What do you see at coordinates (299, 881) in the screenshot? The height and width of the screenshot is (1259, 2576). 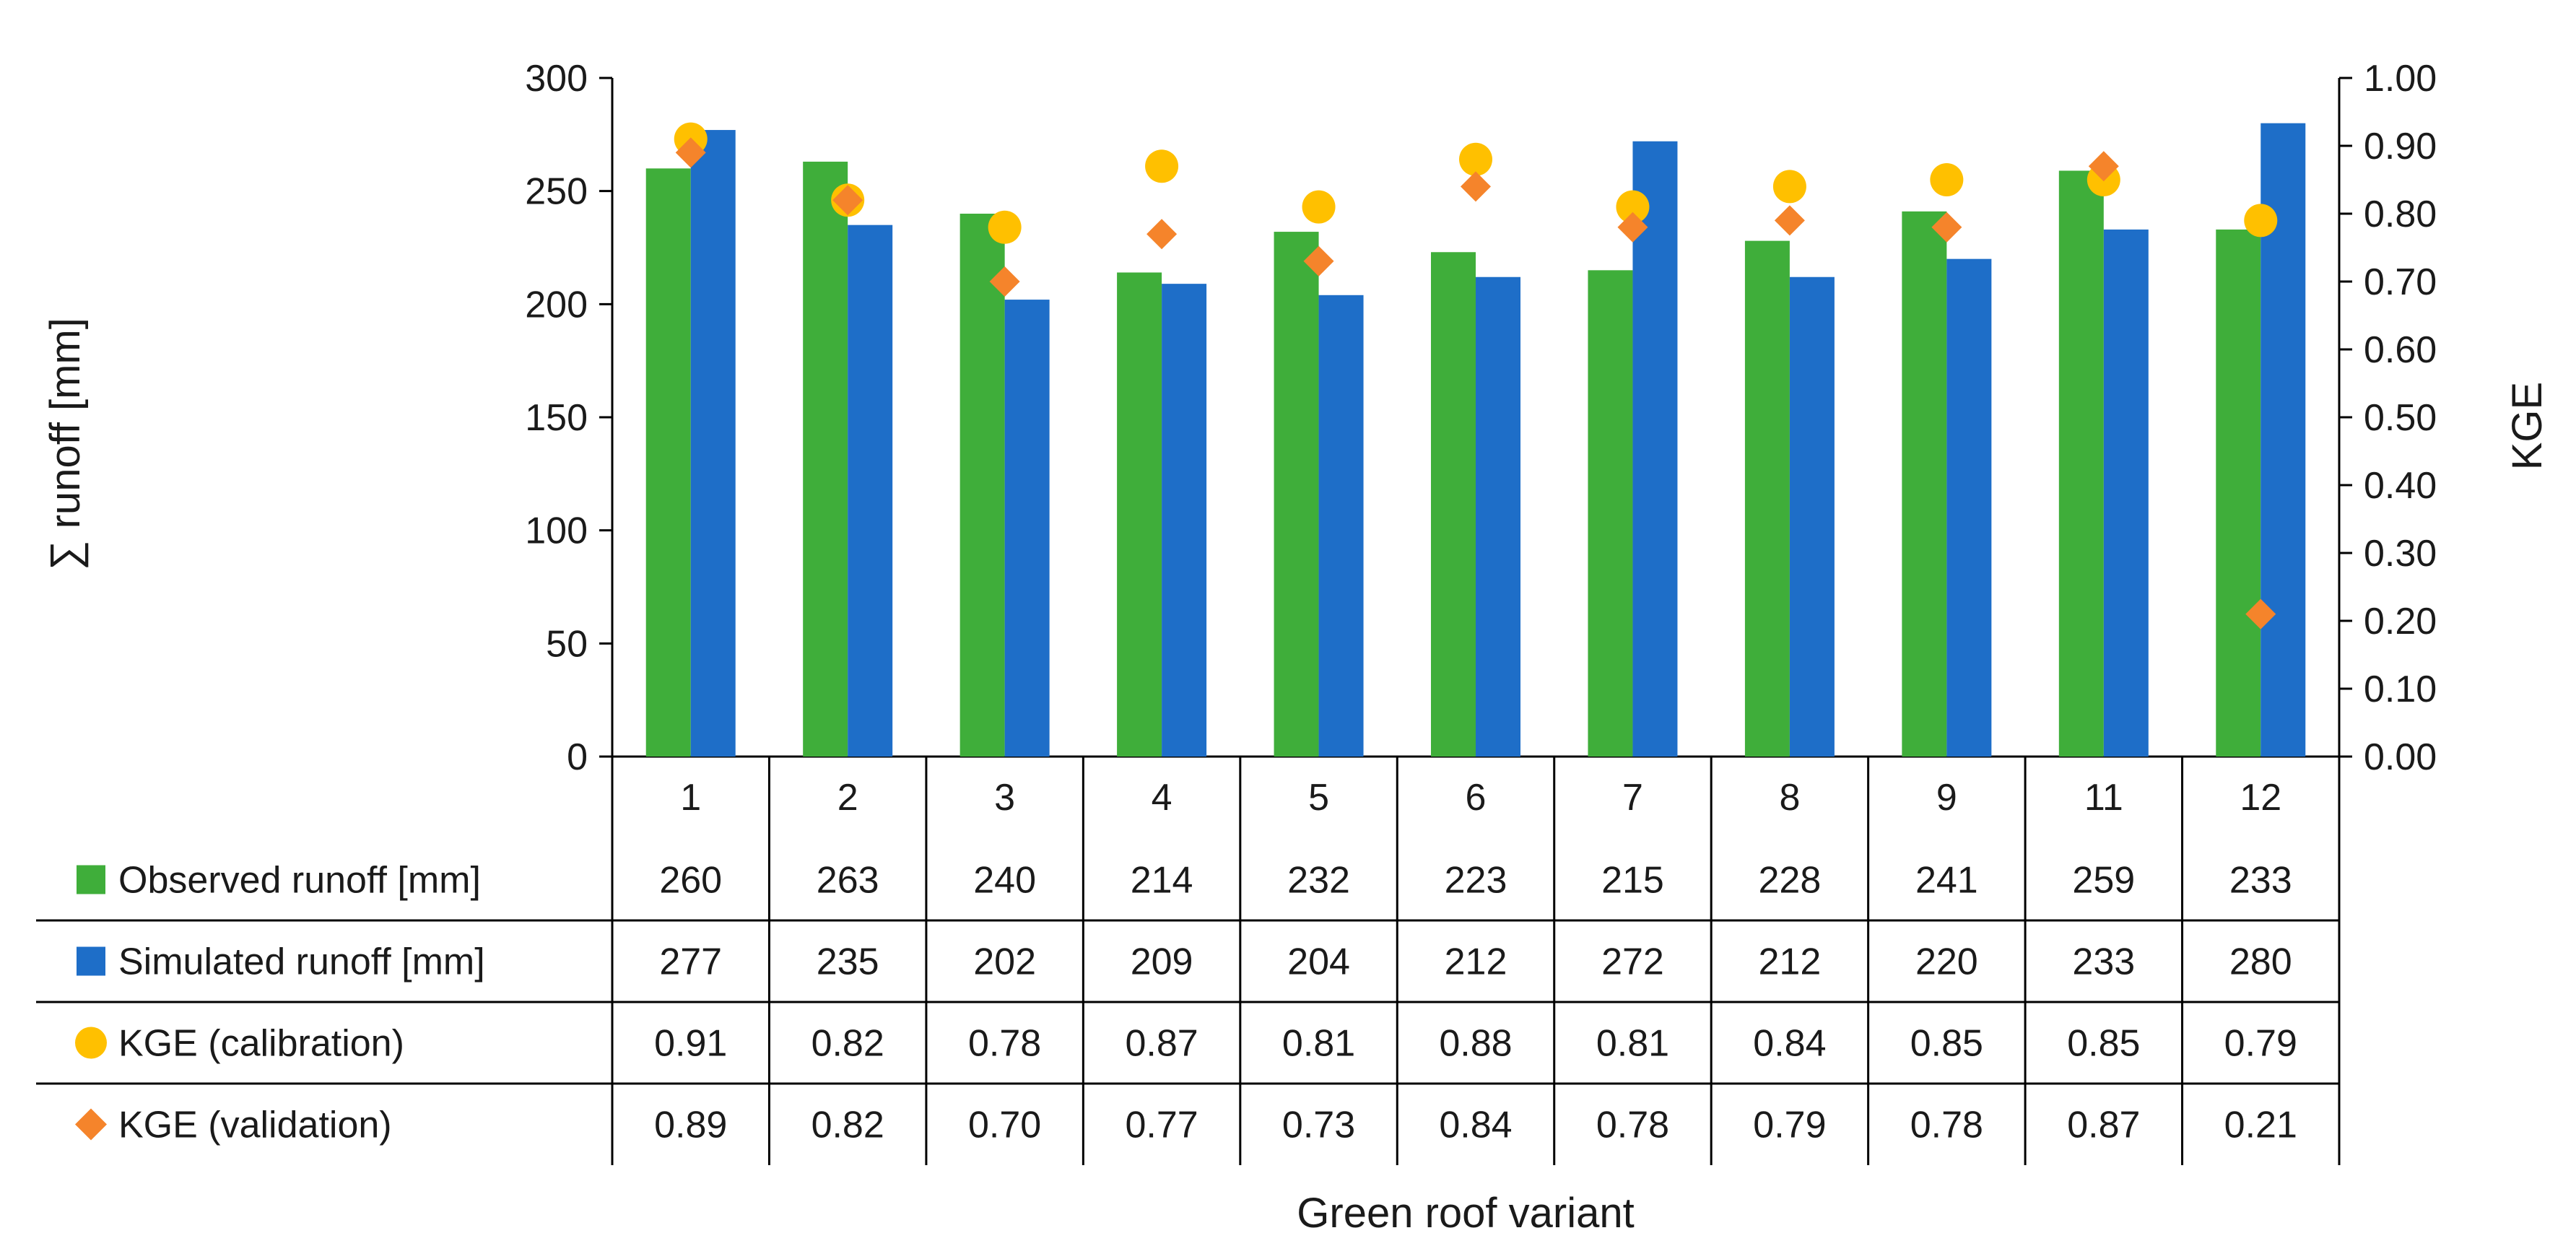 I see `legend-series-name: Observed runoff [mm]` at bounding box center [299, 881].